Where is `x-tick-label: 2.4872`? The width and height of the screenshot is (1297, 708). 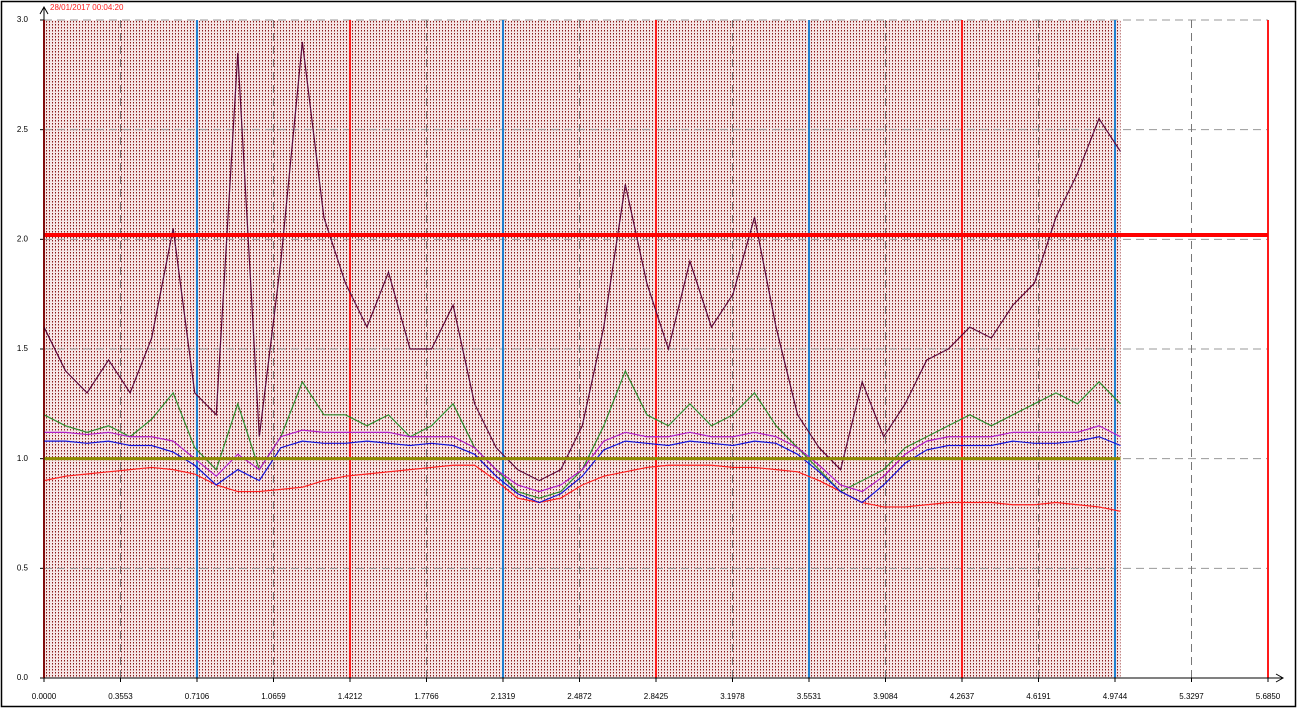 x-tick-label: 2.4872 is located at coordinates (579, 696).